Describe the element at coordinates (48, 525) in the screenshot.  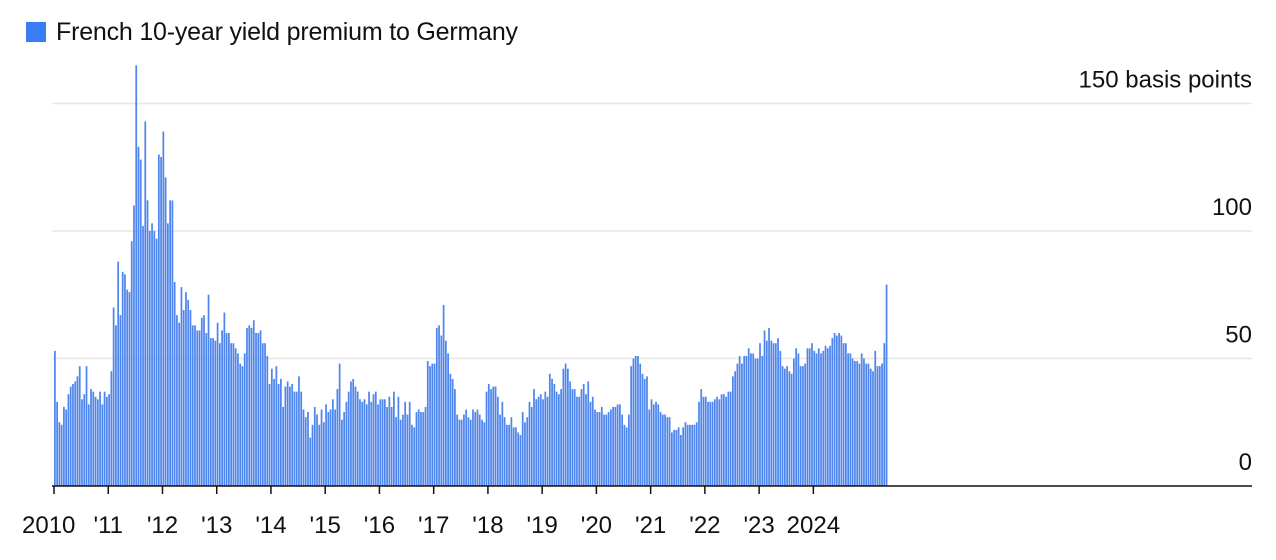
I see `x-tick-label: 2010` at that location.